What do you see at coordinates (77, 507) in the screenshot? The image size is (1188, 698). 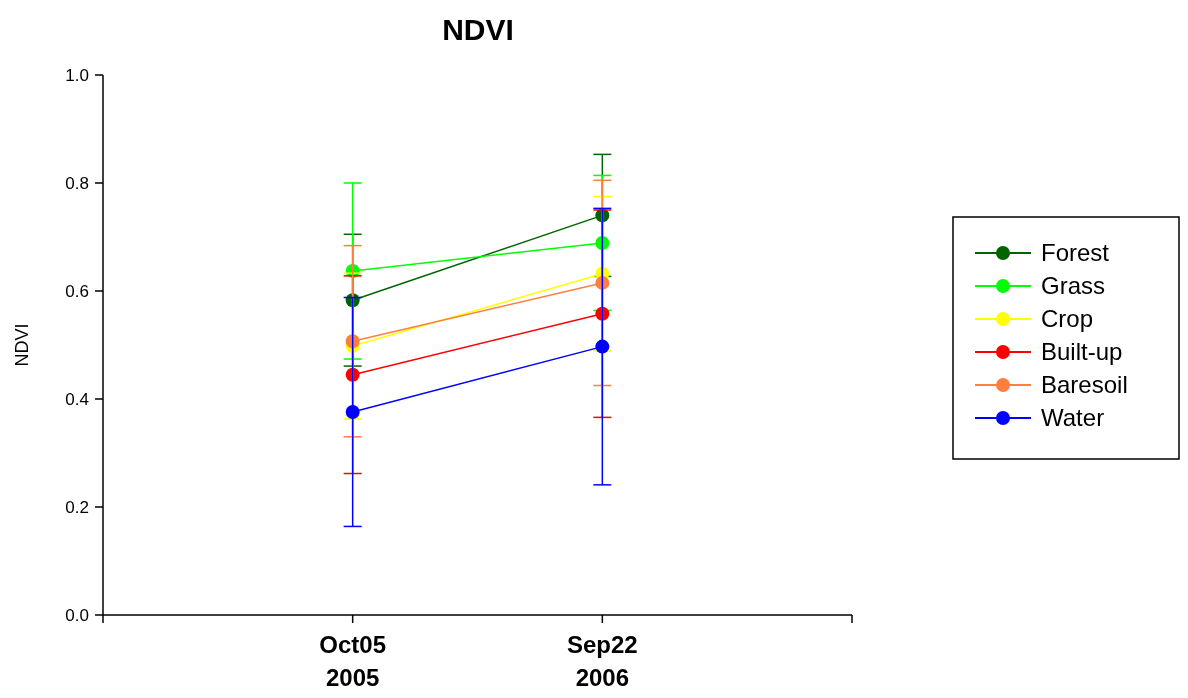 I see `y-tick-label: 0.2` at bounding box center [77, 507].